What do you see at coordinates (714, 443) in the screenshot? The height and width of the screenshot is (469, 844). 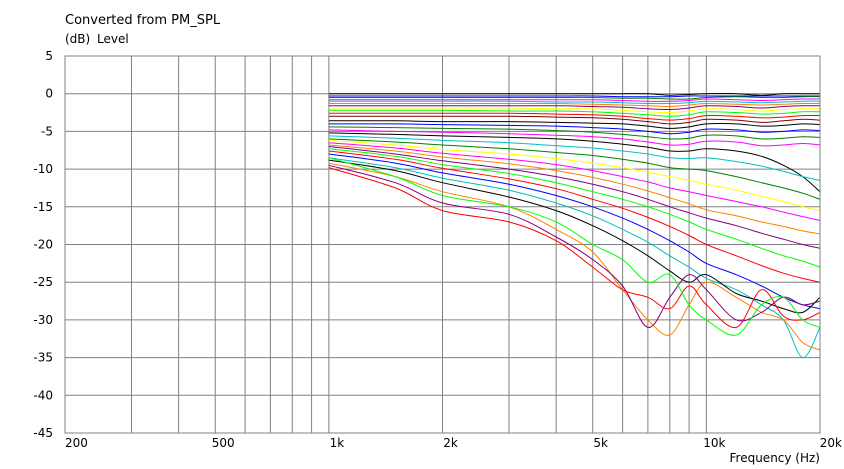 I see `x-tick-label: 10k` at bounding box center [714, 443].